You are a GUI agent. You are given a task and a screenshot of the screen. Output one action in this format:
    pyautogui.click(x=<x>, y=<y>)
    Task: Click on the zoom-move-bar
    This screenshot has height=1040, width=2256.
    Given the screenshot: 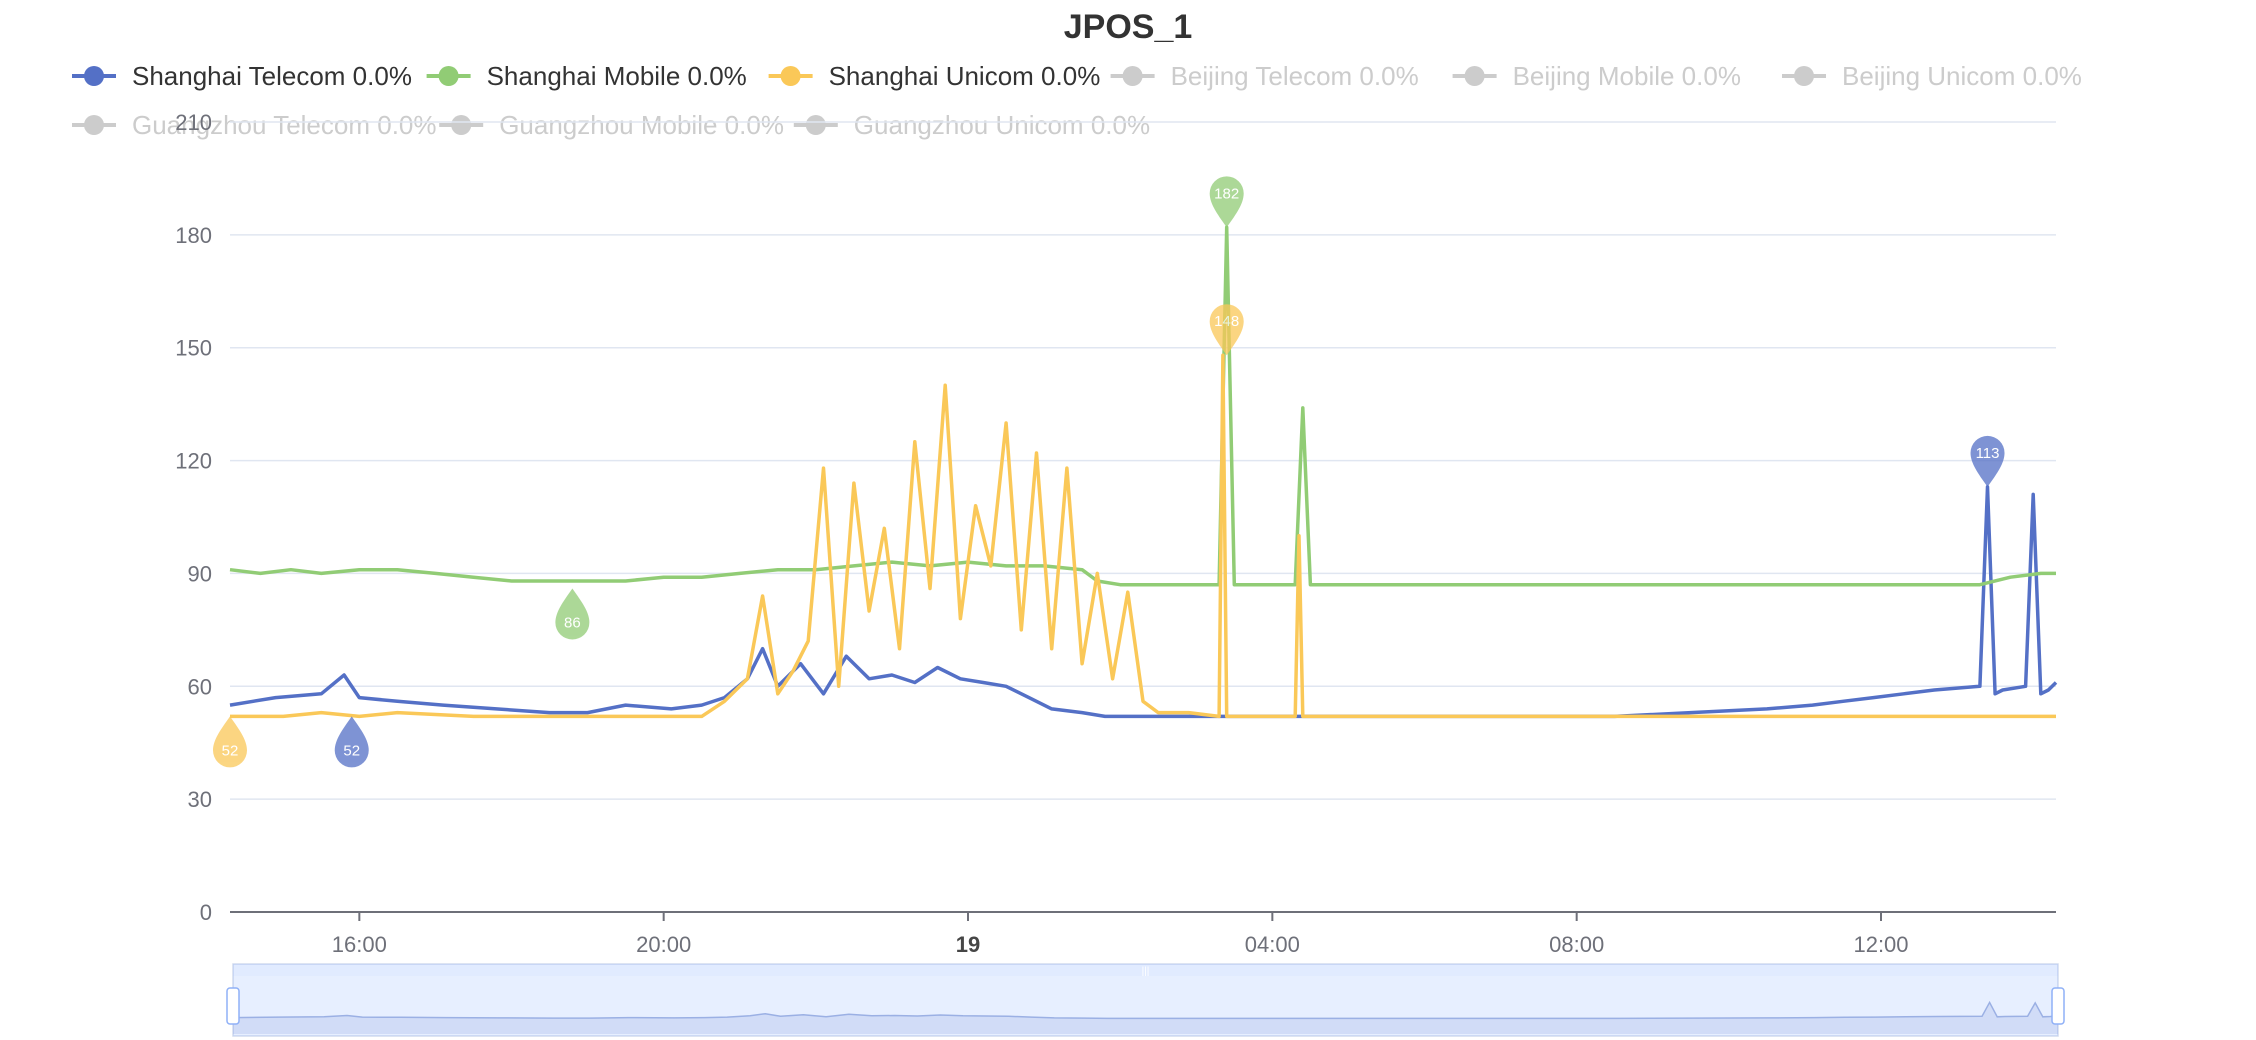 What is the action you would take?
    pyautogui.click(x=1145, y=970)
    